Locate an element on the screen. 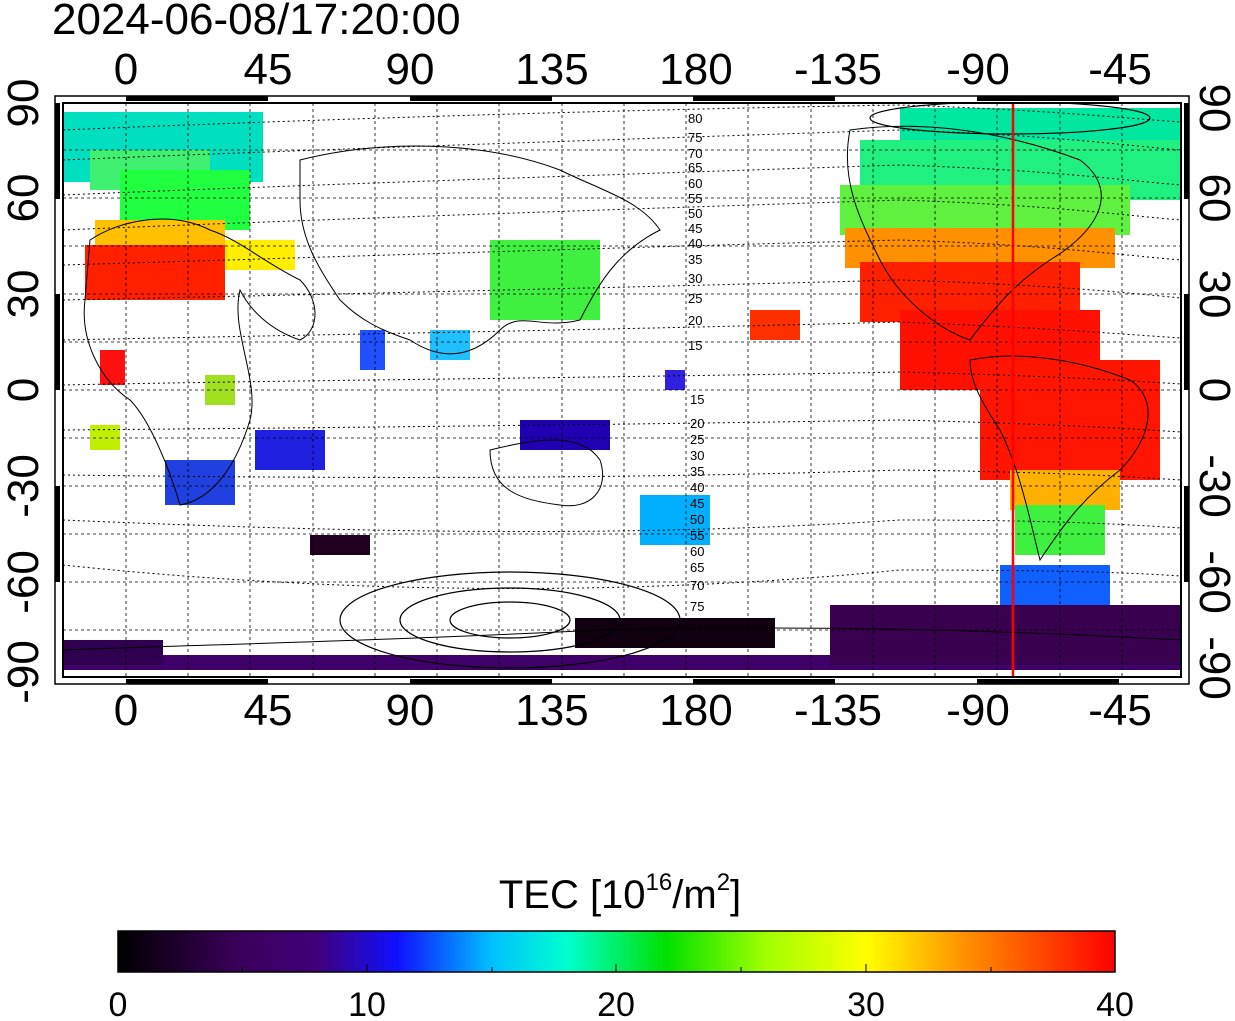 This screenshot has width=1235, height=1021. colorbar-title-prefix: TEC [10 is located at coordinates (572, 895).